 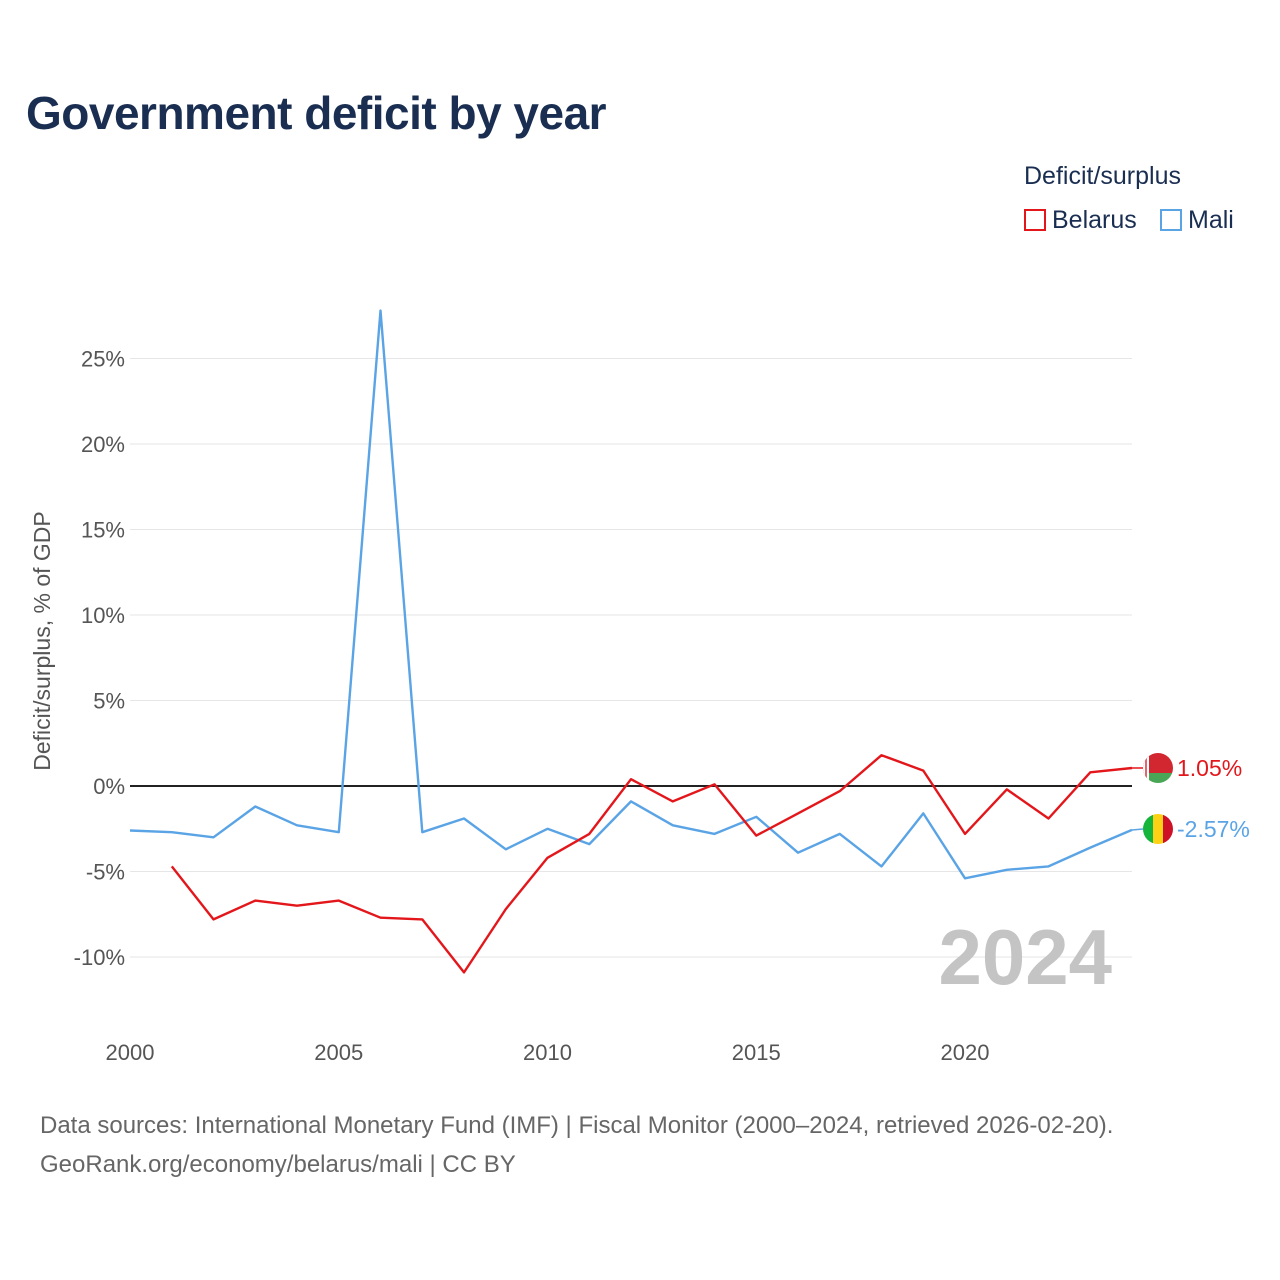 I want to click on legend-item-mali: Mali, so click(x=1197, y=220).